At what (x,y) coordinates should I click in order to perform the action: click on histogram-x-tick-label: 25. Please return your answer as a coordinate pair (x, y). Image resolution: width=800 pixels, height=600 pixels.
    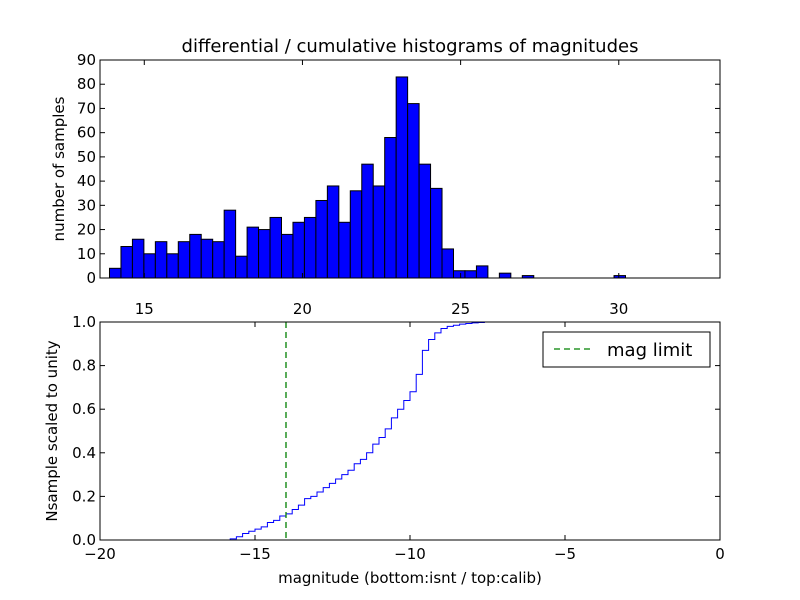
    Looking at the image, I should click on (460, 309).